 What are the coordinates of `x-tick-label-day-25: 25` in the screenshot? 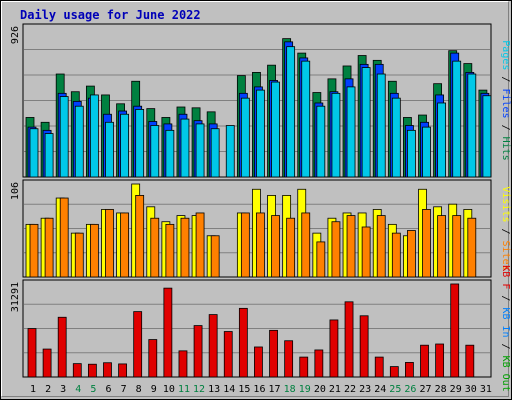 It's located at (395, 389).